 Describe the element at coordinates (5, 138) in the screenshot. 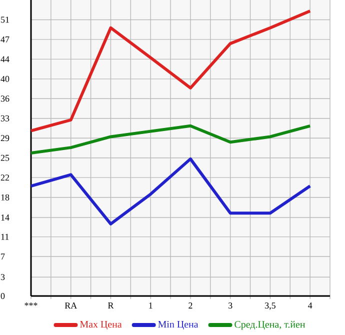

I see `y-tick-label: 29` at that location.